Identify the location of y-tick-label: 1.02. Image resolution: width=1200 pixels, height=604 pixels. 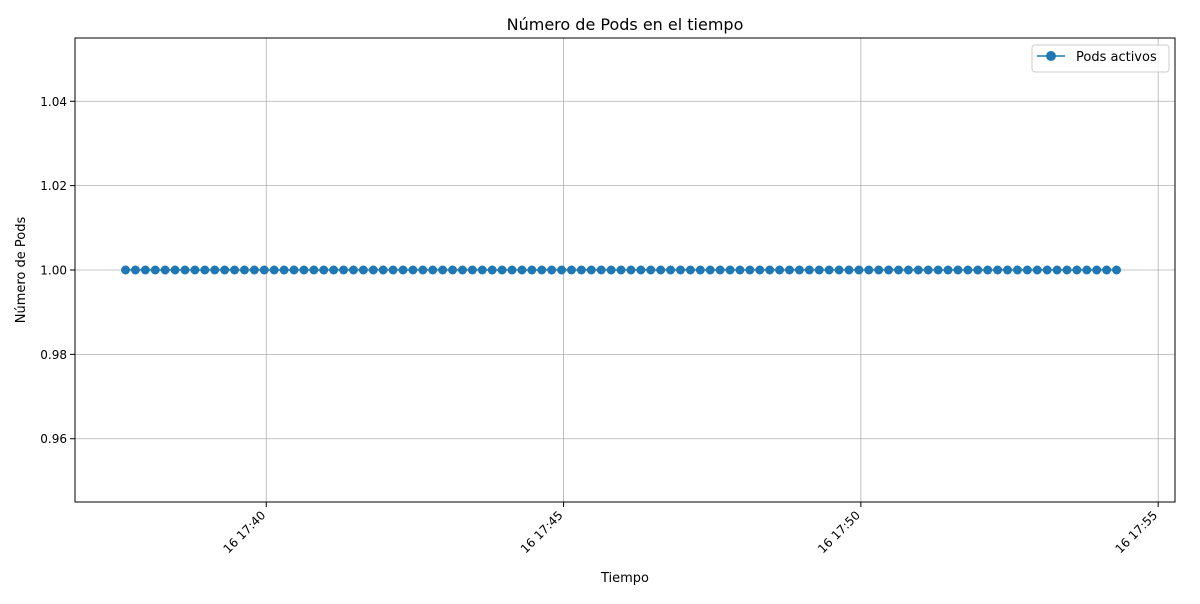
(53, 186).